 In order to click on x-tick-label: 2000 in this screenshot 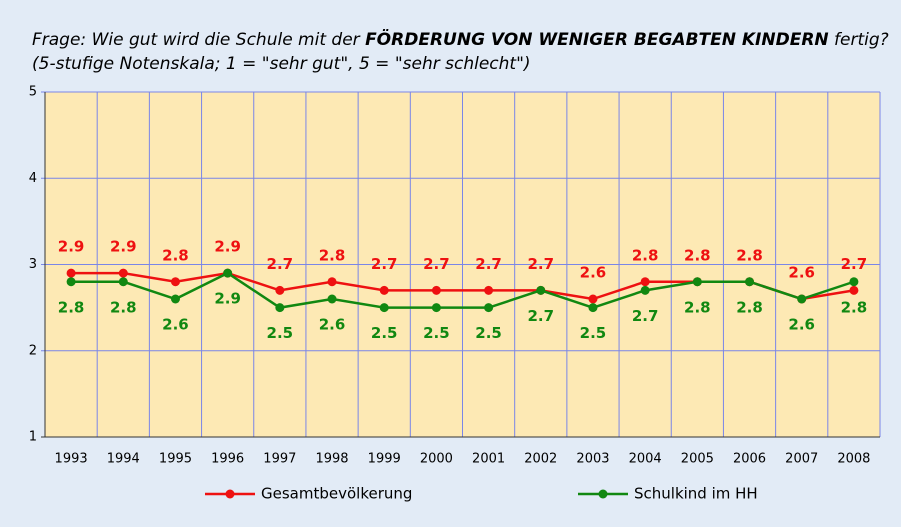, I will do `click(436, 459)`.